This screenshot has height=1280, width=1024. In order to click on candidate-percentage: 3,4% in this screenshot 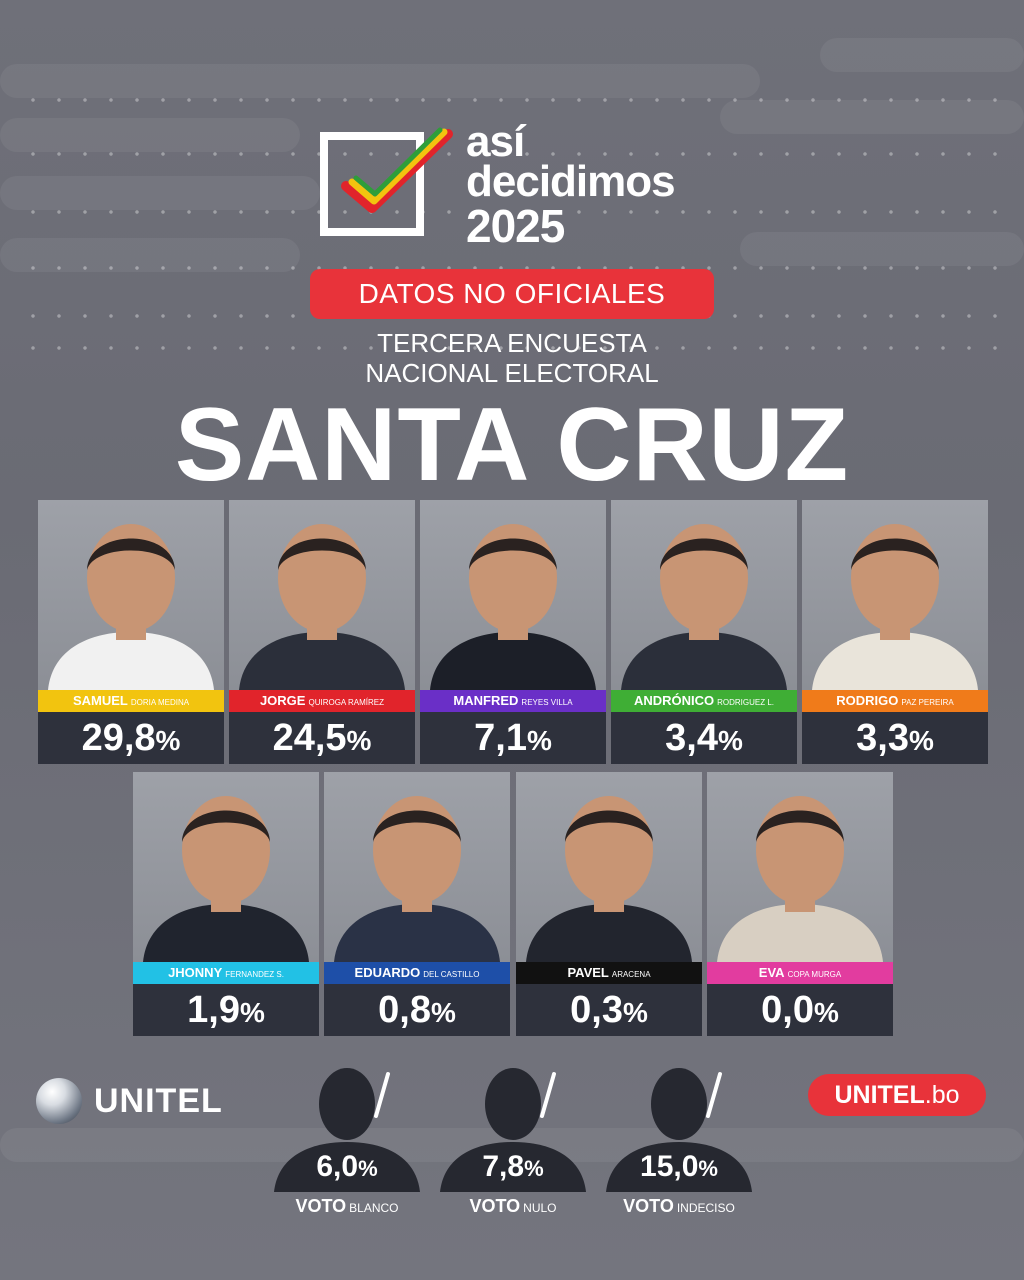, I will do `click(704, 738)`.